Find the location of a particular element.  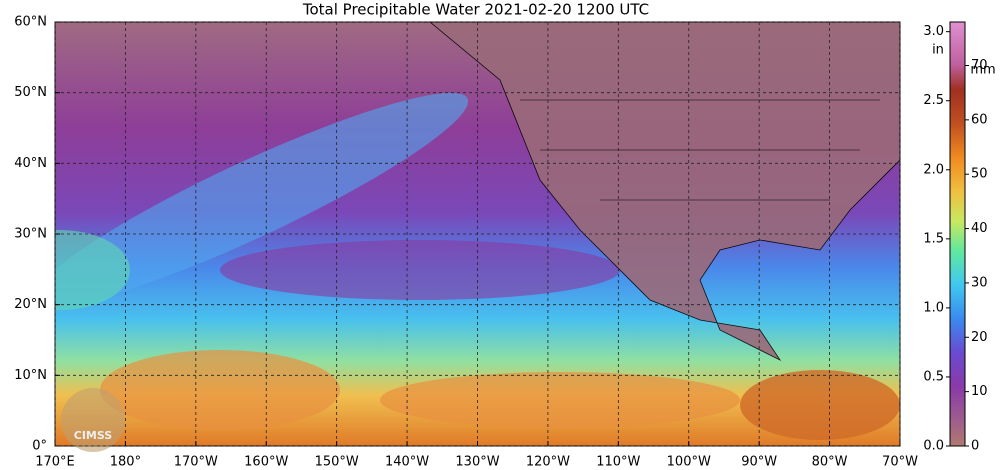

x-tick-label: 140°W is located at coordinates (407, 462).